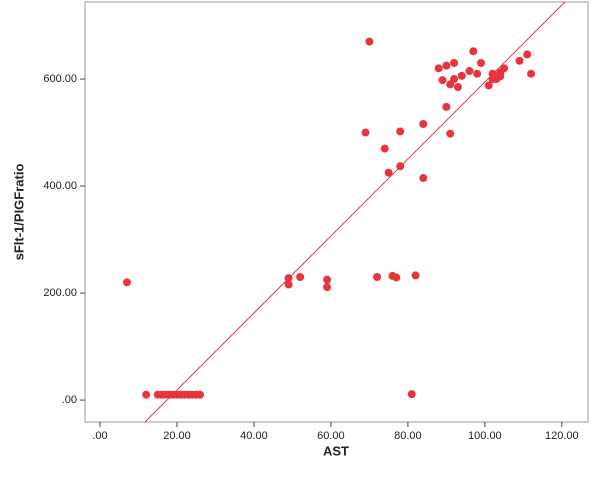 This screenshot has width=600, height=478. What do you see at coordinates (177, 436) in the screenshot?
I see `x-tick-label: 20.00` at bounding box center [177, 436].